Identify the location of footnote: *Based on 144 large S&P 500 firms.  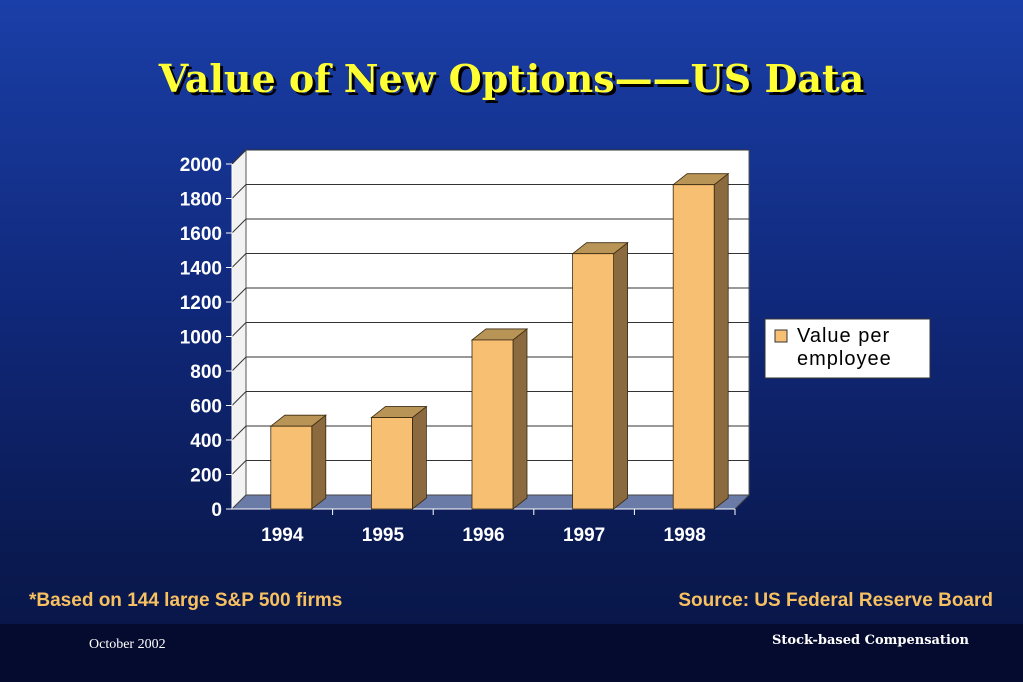
(186, 600).